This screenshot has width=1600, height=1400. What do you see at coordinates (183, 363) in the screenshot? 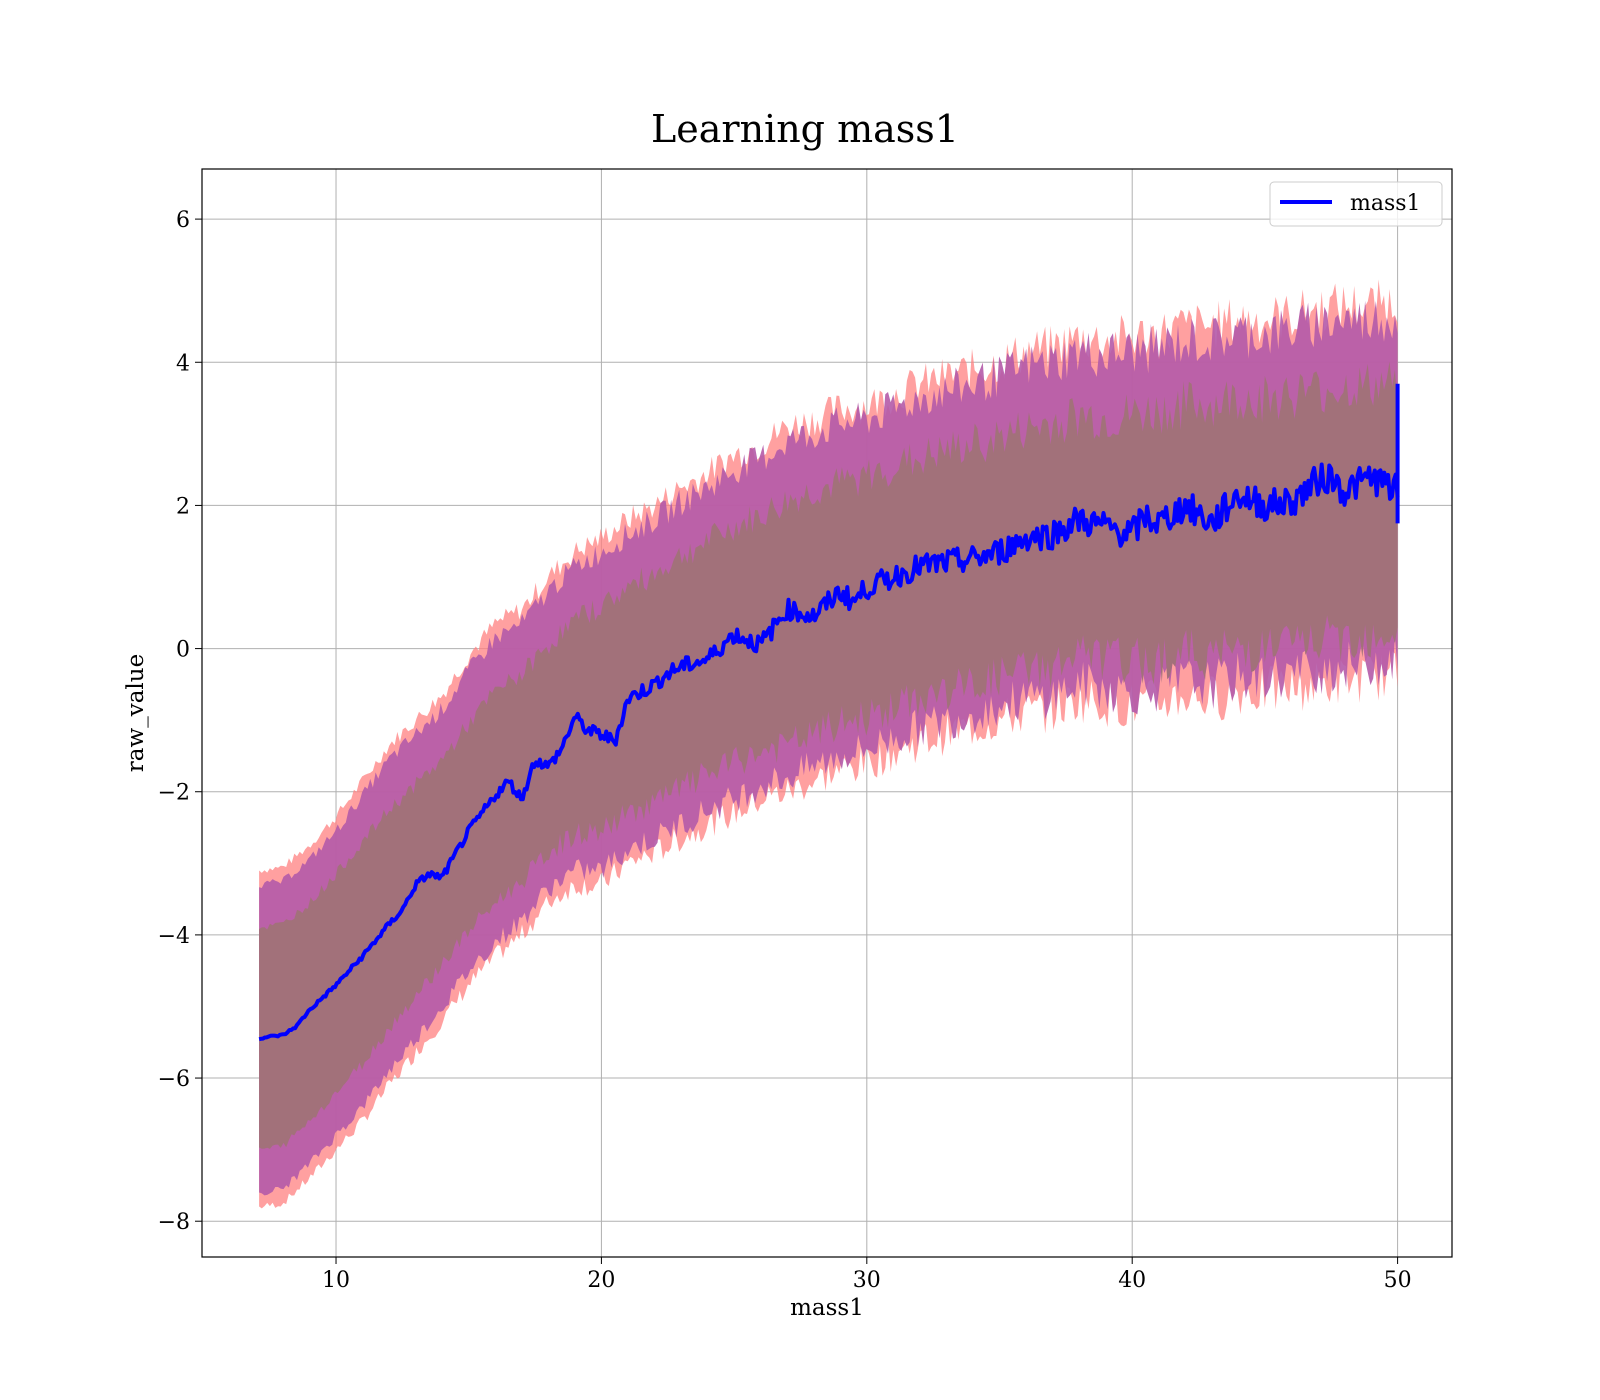
I see `y-tick-label: 4` at bounding box center [183, 363].